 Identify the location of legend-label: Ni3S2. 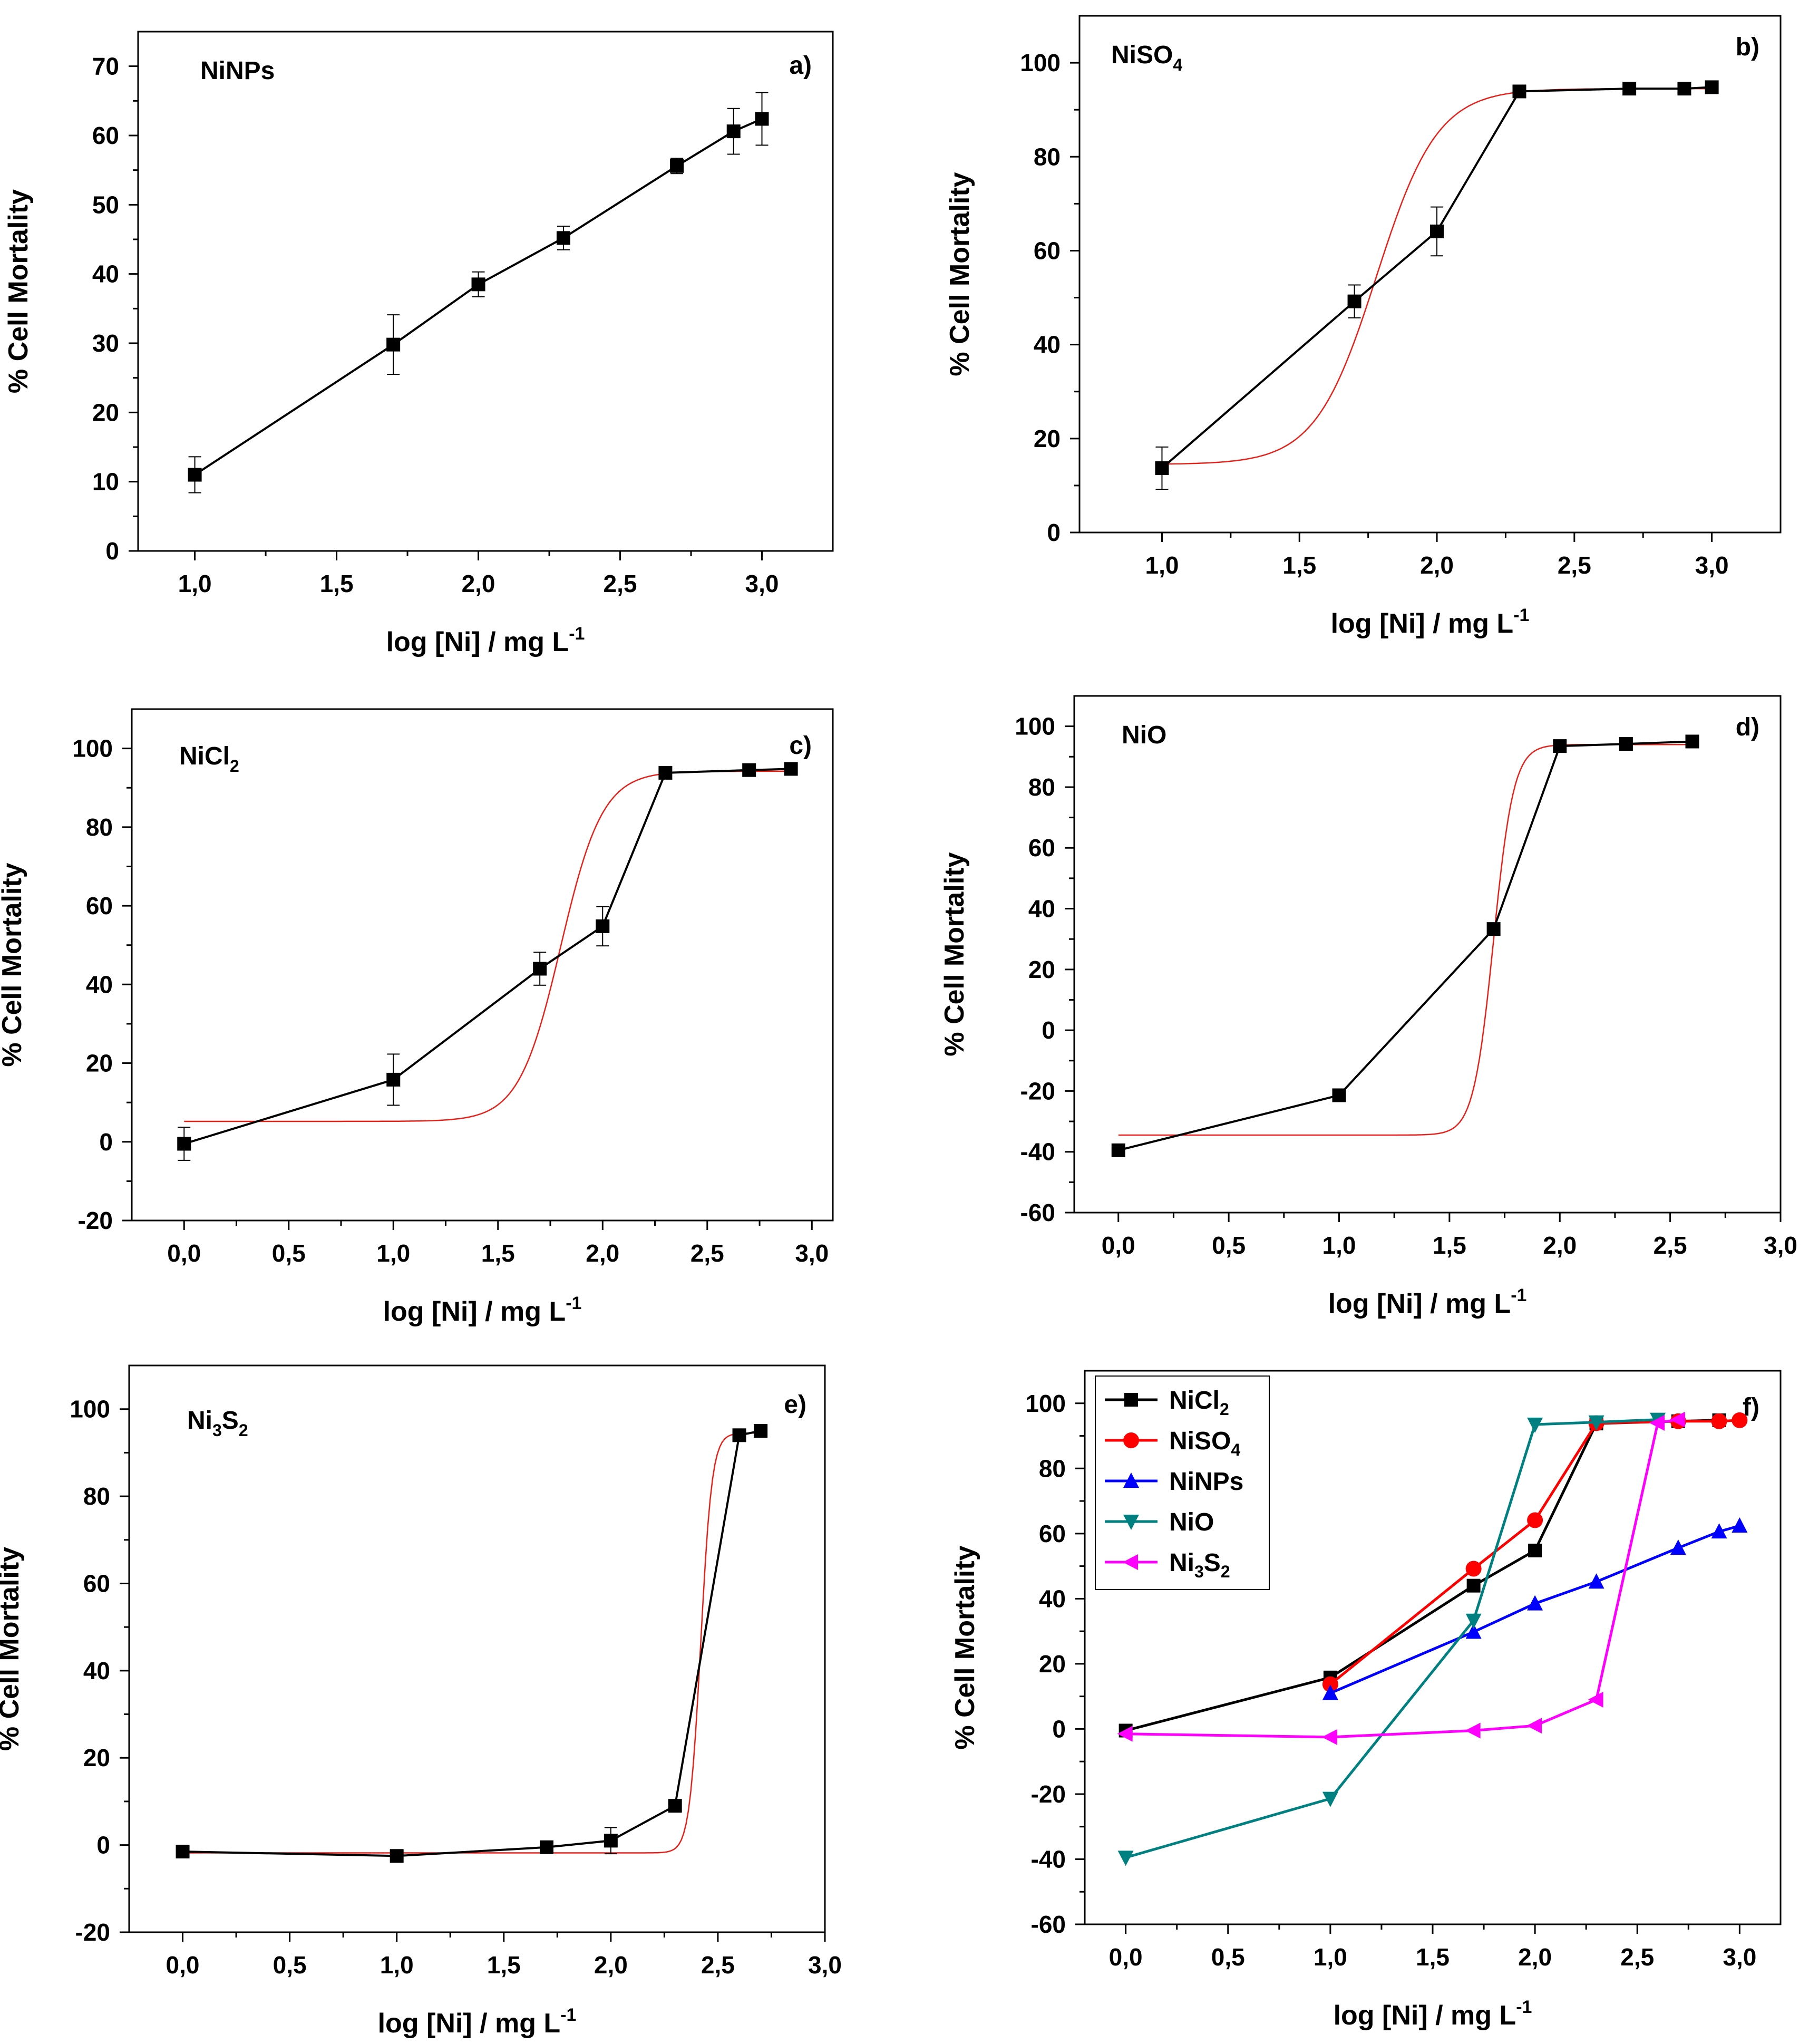
(1199, 1565).